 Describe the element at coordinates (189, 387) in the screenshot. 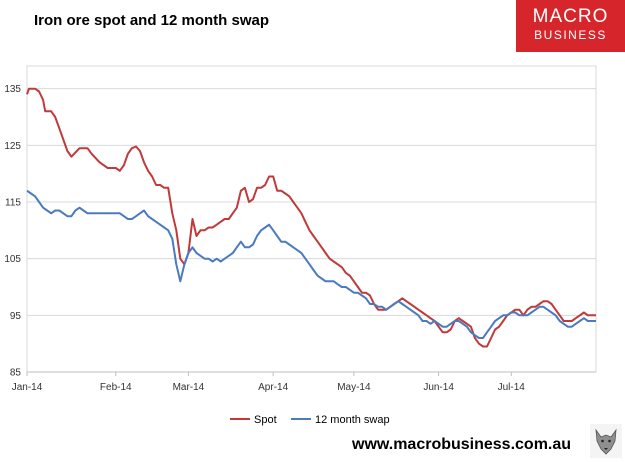

I see `x-tick-label: Mar-14` at that location.